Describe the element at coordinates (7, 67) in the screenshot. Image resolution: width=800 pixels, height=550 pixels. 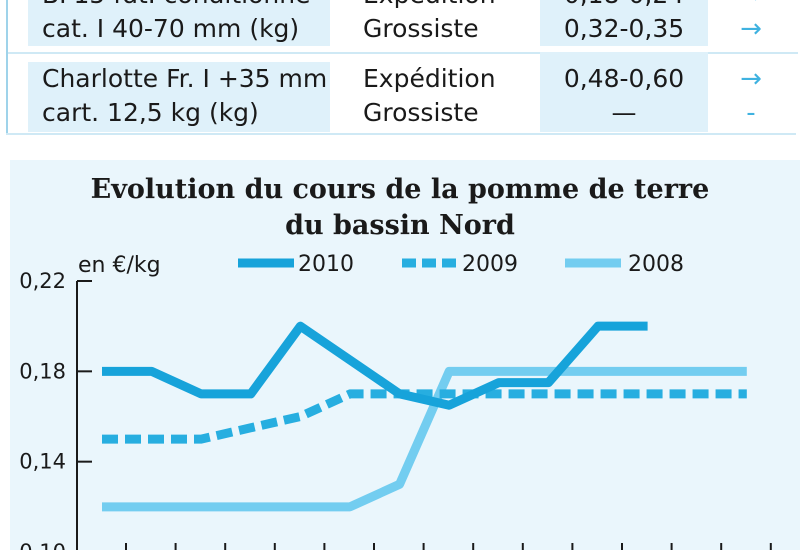
I see `table-left-rule` at that location.